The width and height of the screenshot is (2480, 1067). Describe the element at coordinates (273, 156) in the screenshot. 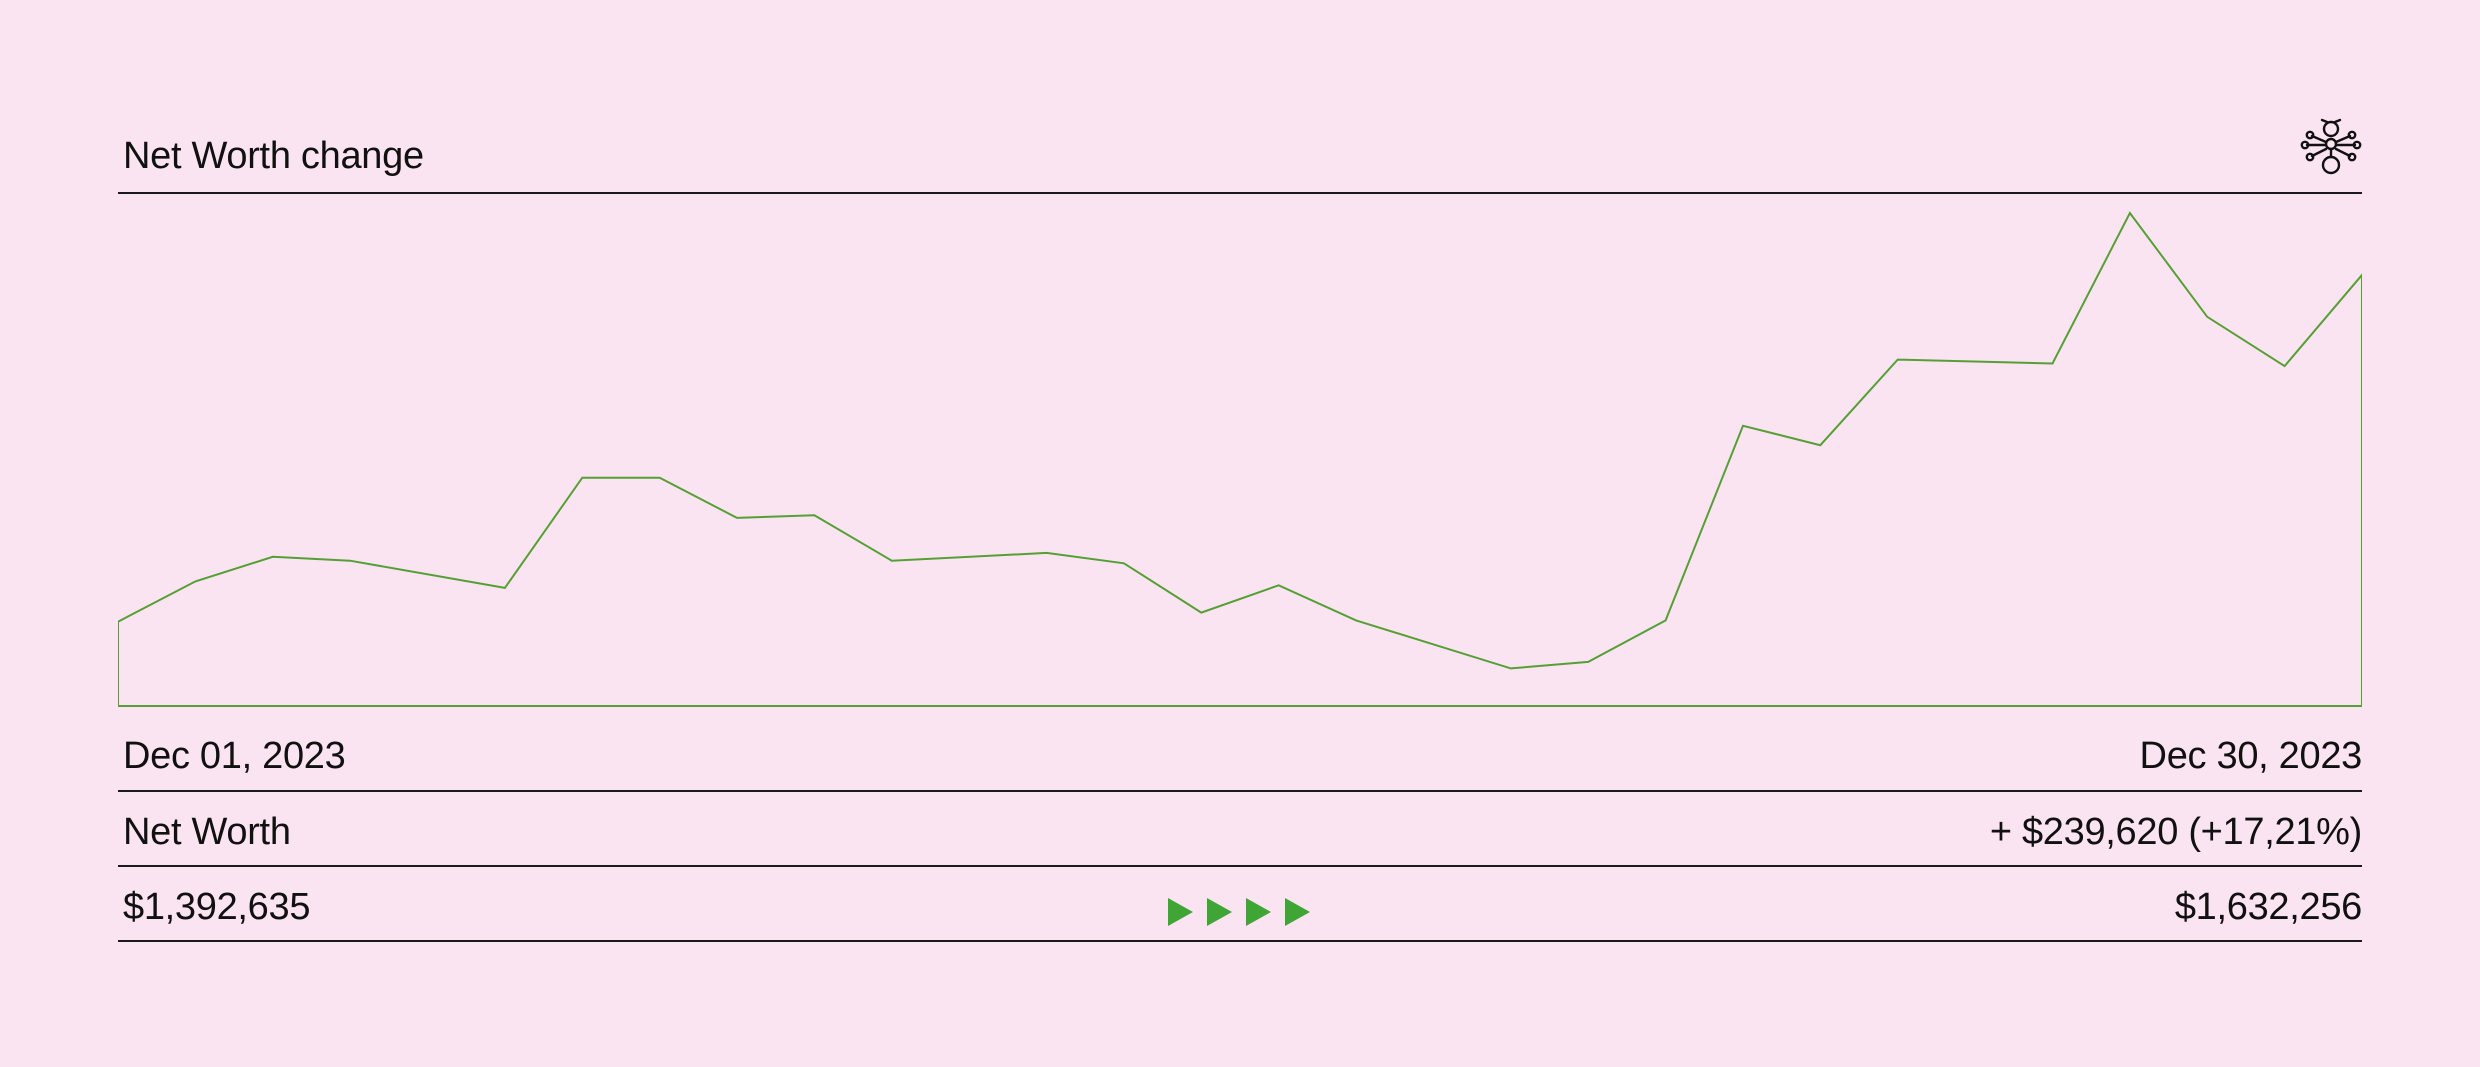

I see `chart-title: Net Worth change` at that location.